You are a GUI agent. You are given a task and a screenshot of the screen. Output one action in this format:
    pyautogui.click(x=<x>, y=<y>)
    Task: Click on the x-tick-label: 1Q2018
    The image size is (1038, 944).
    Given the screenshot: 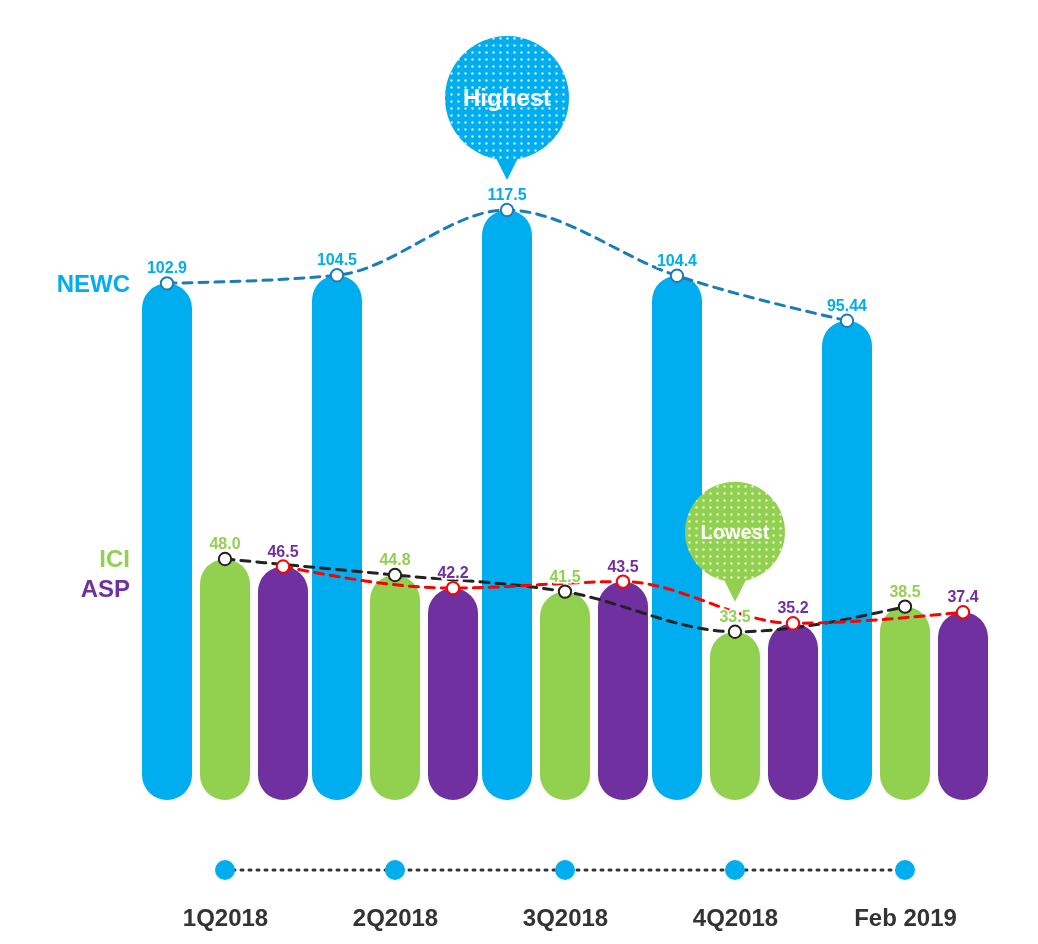 What is the action you would take?
    pyautogui.click(x=225, y=918)
    